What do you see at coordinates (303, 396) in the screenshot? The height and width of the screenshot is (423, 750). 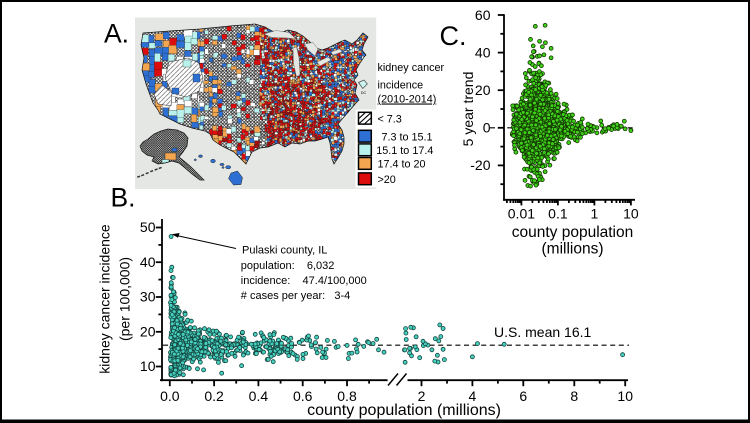 I see `svg-text: 0.6` at bounding box center [303, 396].